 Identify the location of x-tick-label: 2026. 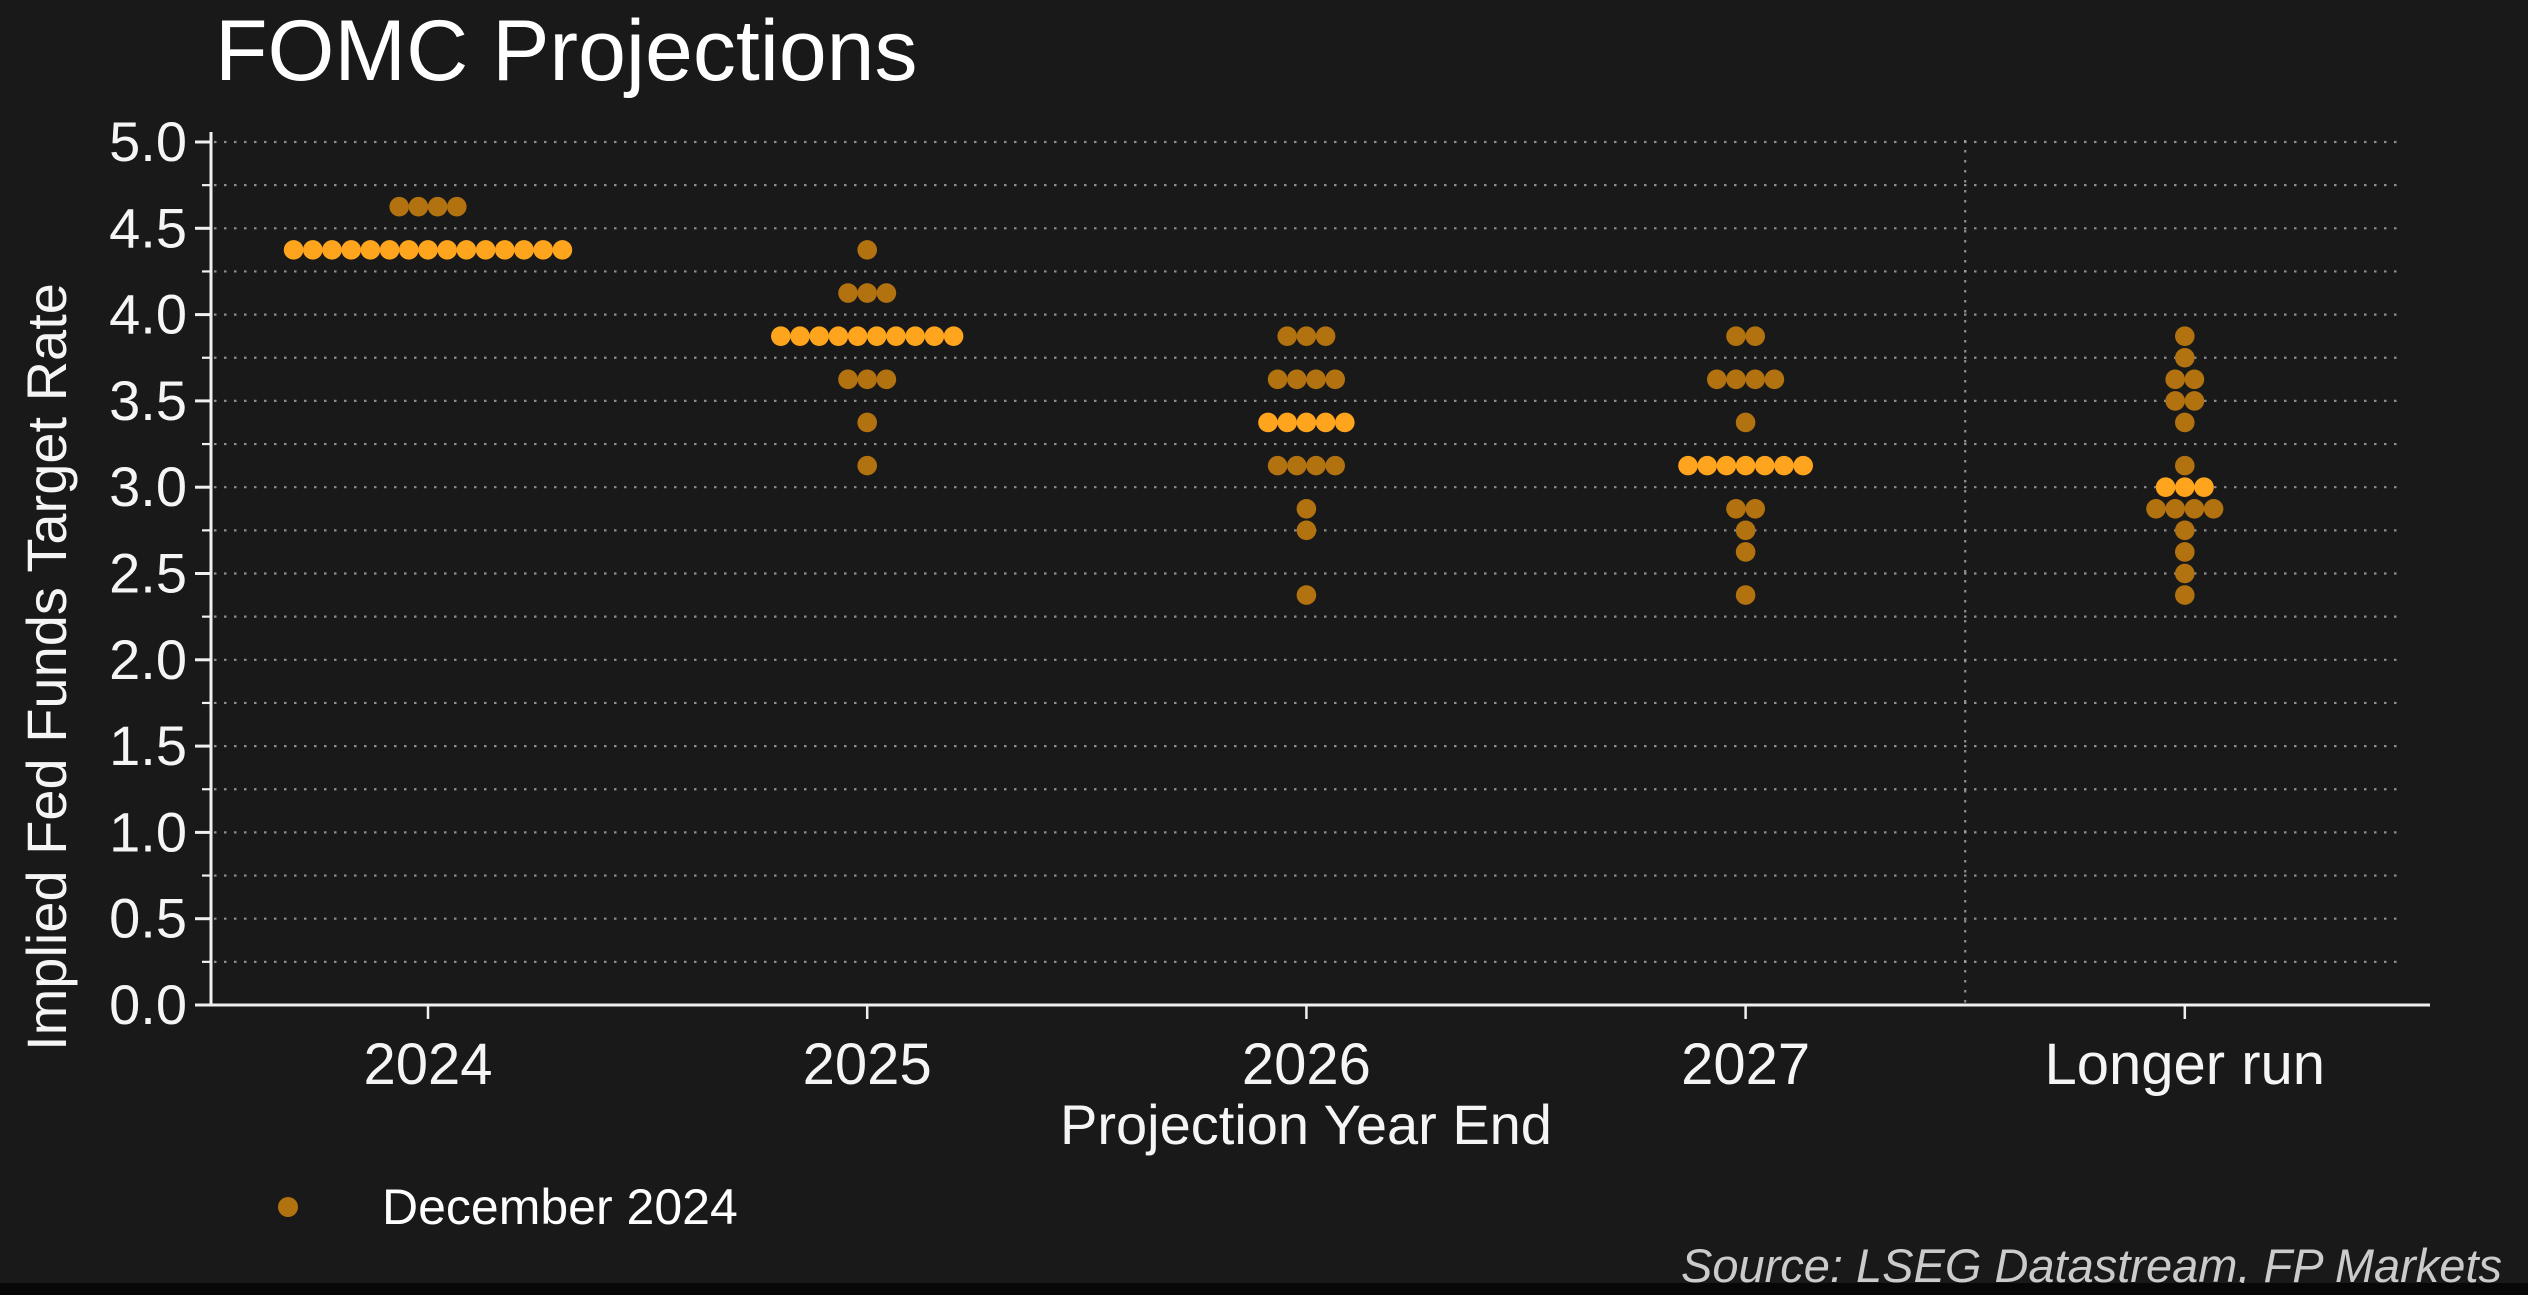
(1306, 1064).